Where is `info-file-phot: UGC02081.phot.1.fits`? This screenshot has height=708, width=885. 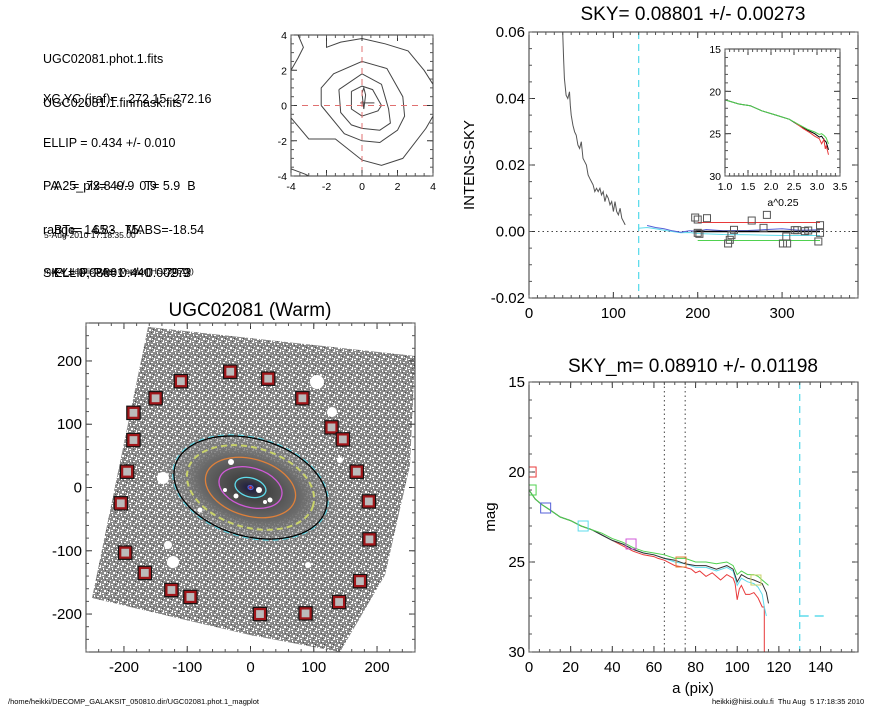 info-file-phot: UGC02081.phot.1.fits is located at coordinates (103, 59).